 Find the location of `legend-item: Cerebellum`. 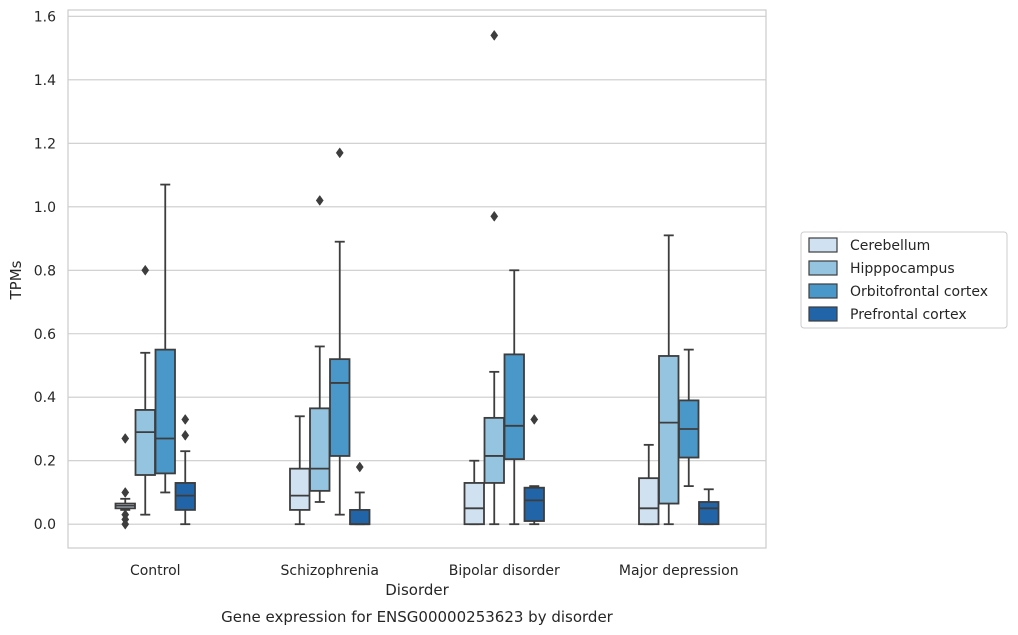

legend-item: Cerebellum is located at coordinates (869, 245).